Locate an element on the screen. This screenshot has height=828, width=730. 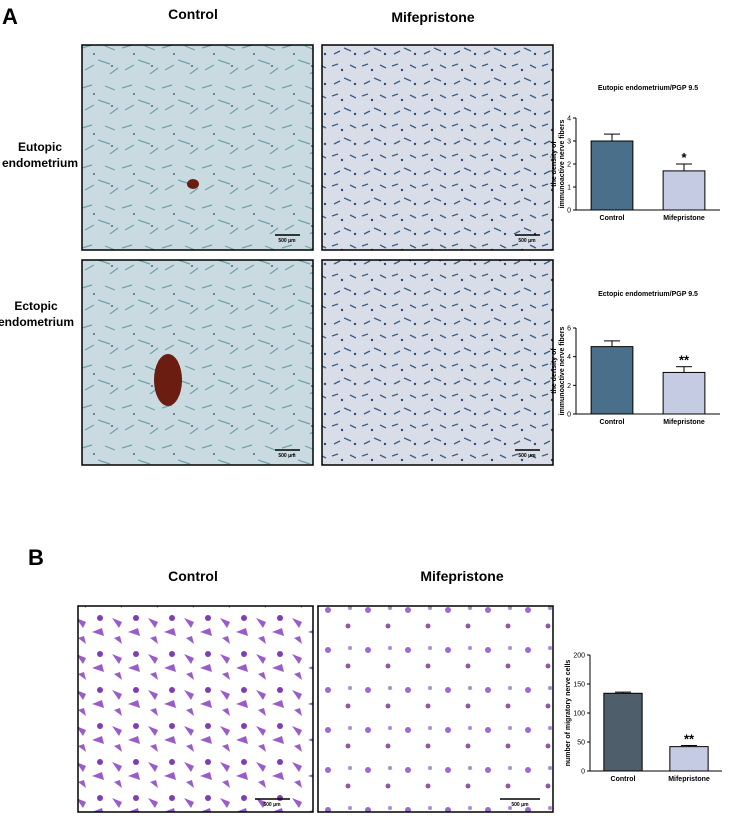
y-tick-label: 100 is located at coordinates (579, 714).